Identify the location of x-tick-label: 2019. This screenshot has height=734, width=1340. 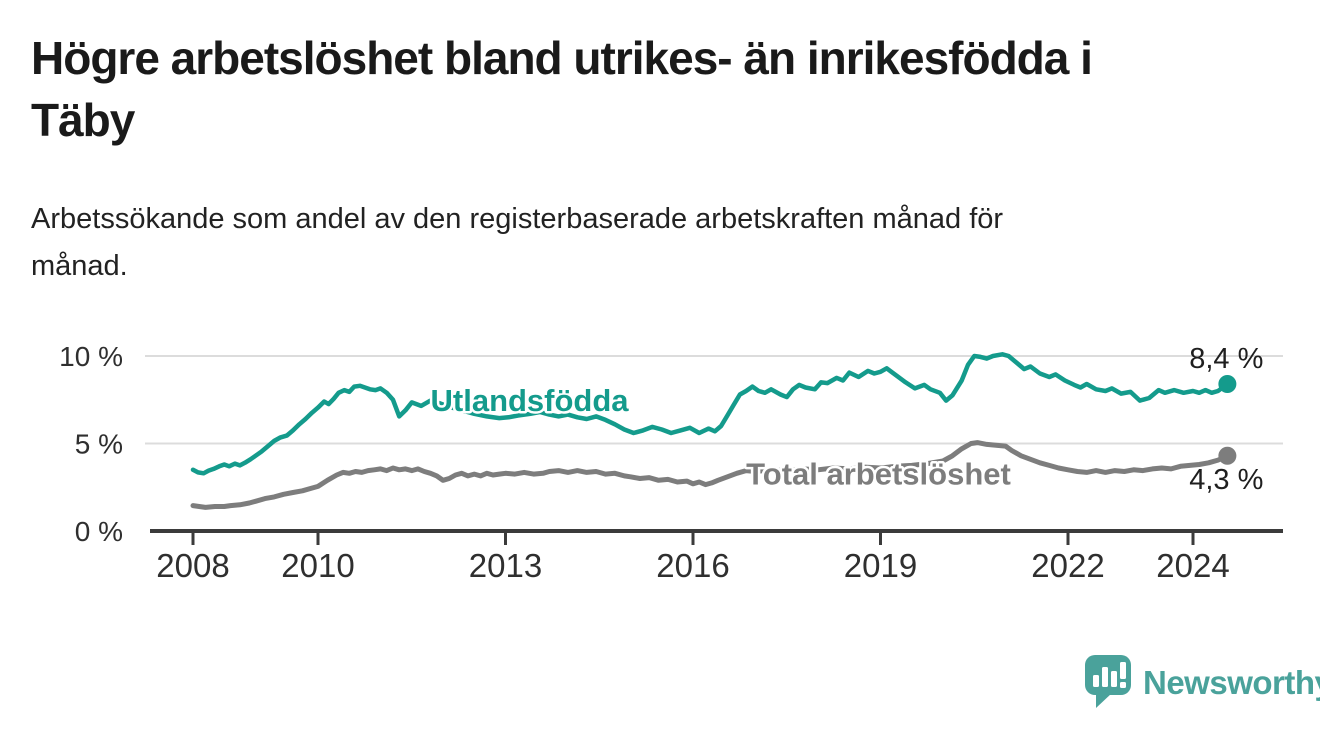
(880, 565).